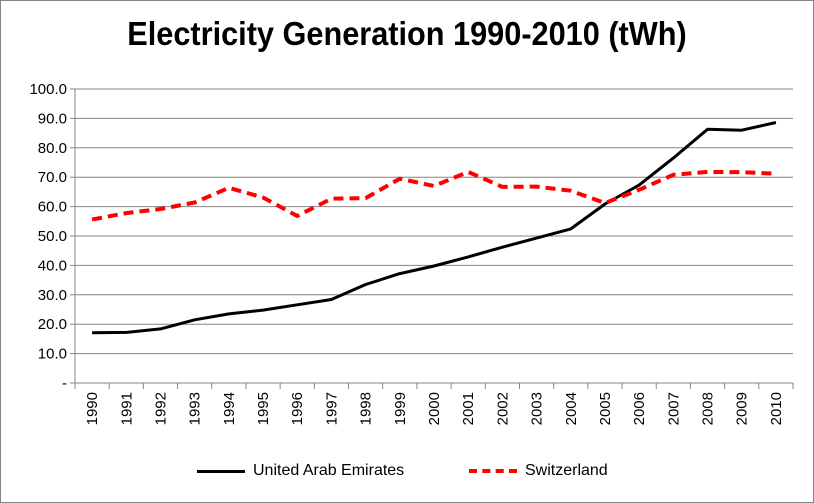 The height and width of the screenshot is (503, 814). I want to click on x-tick-label: 2005, so click(605, 408).